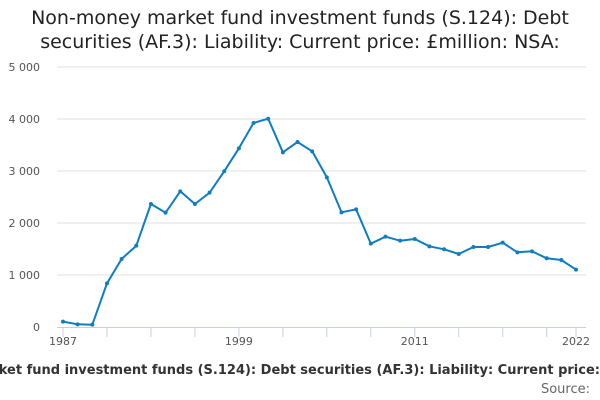 The image size is (600, 400). What do you see at coordinates (25, 275) in the screenshot?
I see `y-tick-label: 1 000` at bounding box center [25, 275].